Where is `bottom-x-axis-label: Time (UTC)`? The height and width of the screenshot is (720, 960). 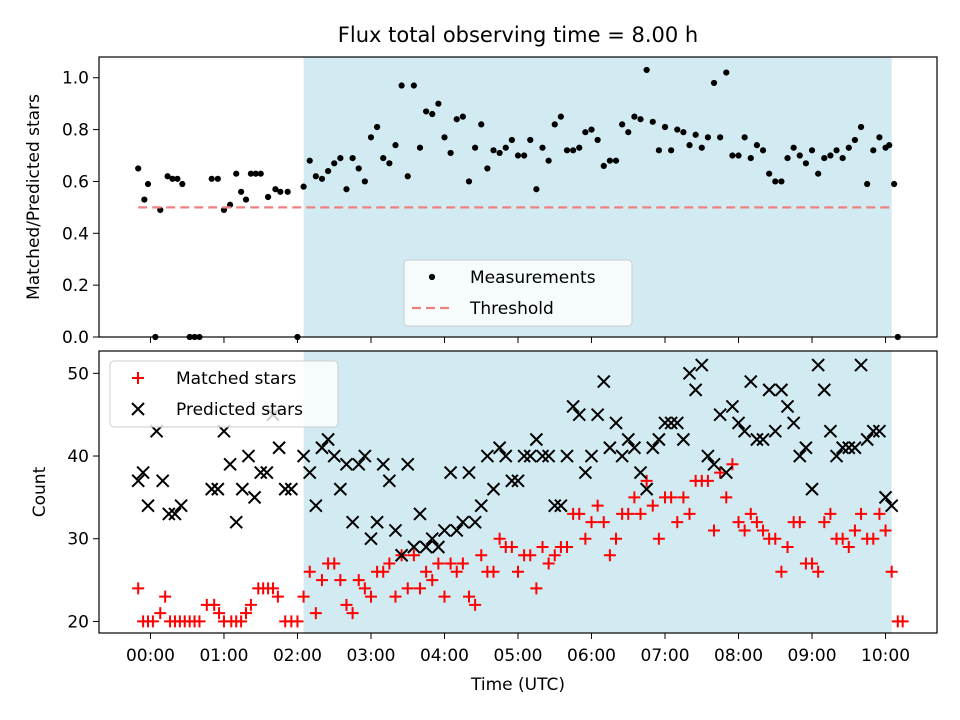 bottom-x-axis-label: Time (UTC) is located at coordinates (517, 685).